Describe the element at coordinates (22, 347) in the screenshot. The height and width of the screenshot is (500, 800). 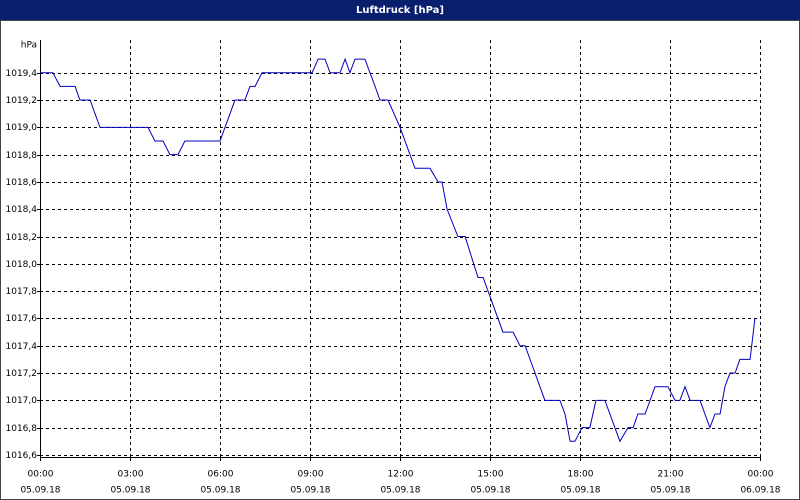
I see `y-tick-label: 1017,4` at that location.